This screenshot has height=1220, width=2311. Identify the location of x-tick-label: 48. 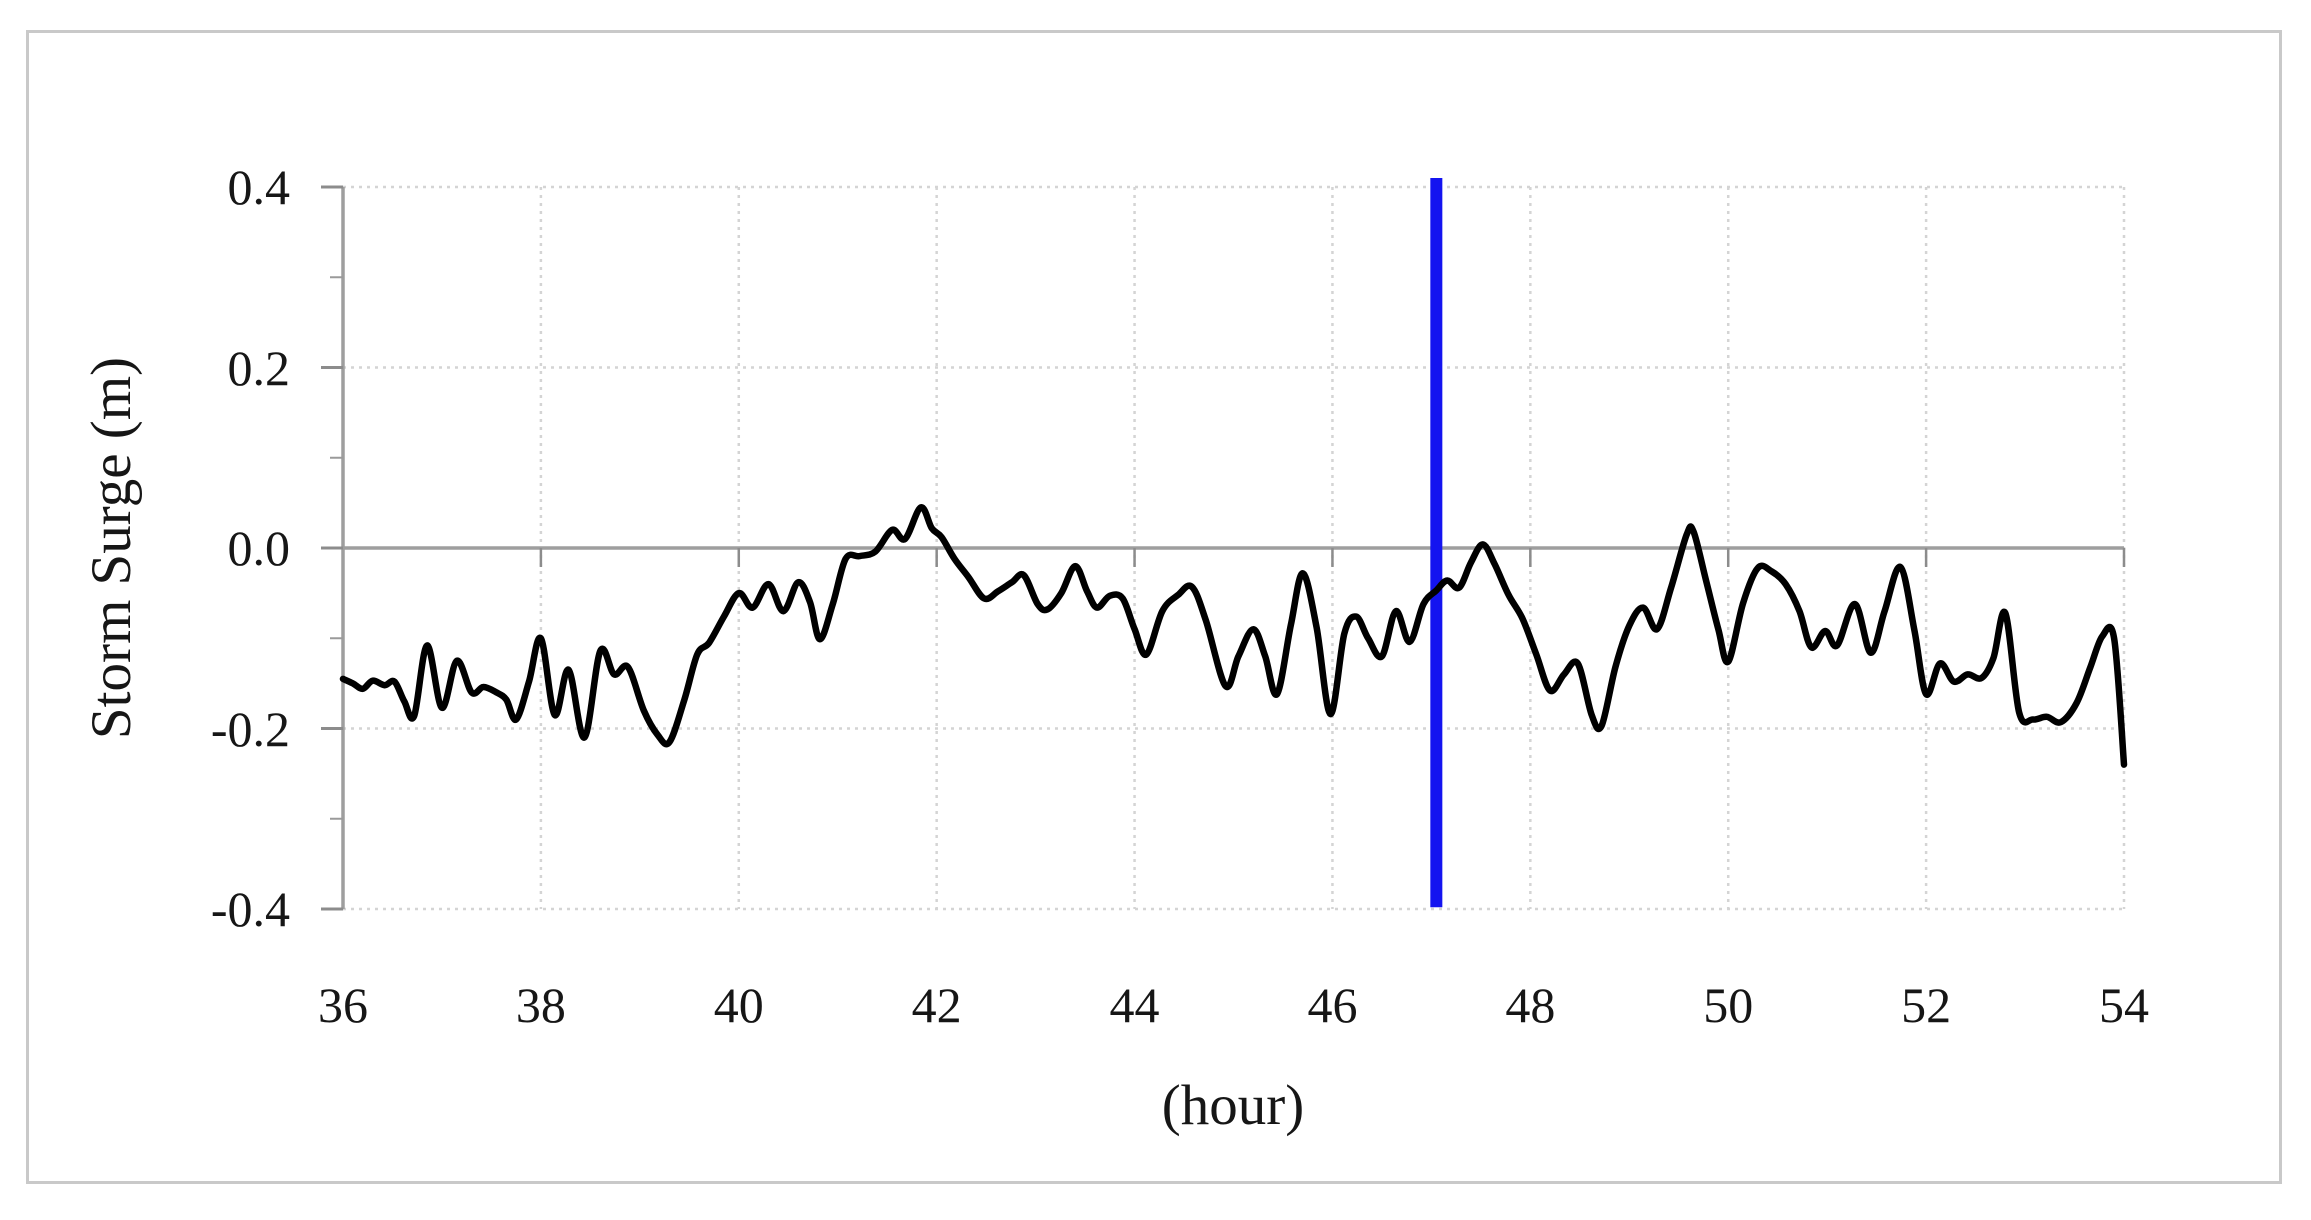
(1530, 1005).